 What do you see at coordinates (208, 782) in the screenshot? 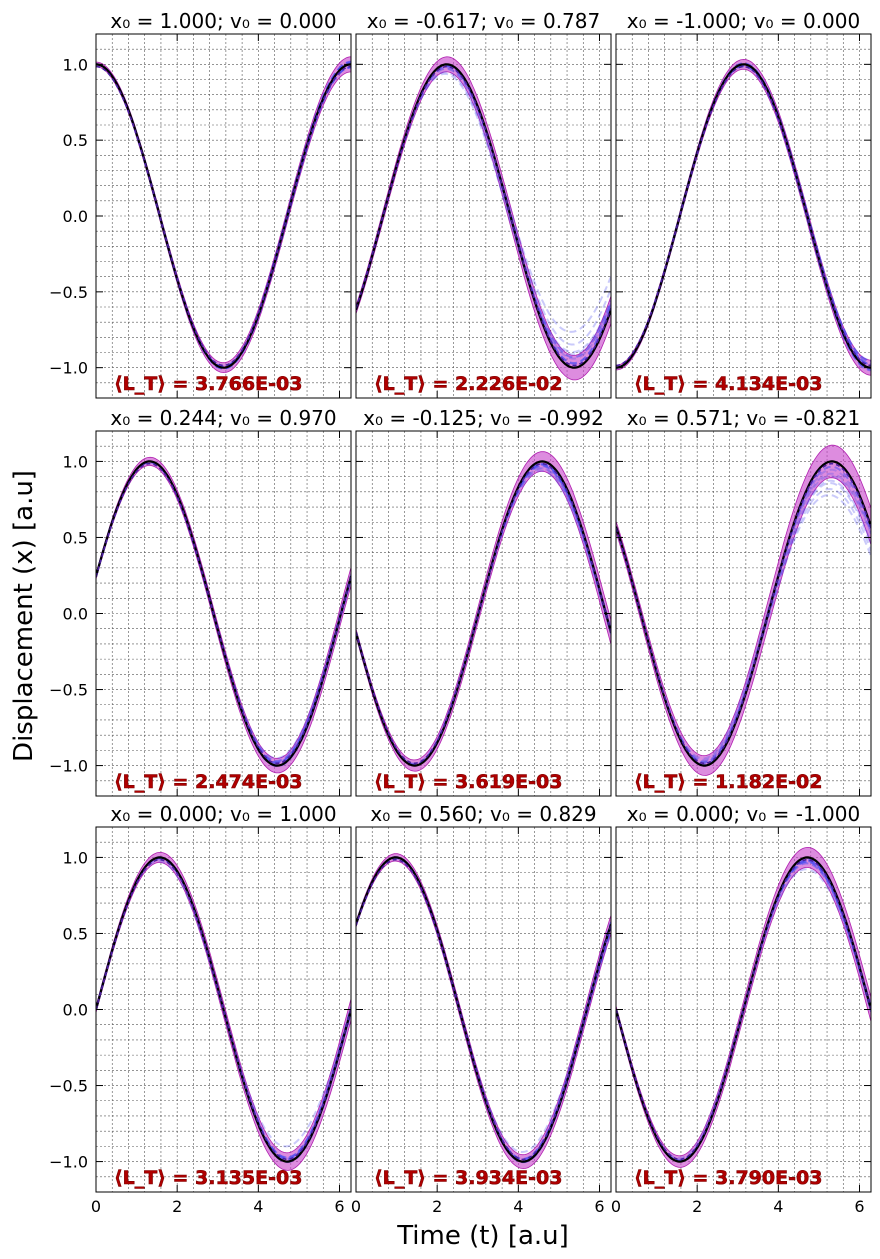
I see `loss-label: ⟨L_T⟩ = 2.474E-03` at bounding box center [208, 782].